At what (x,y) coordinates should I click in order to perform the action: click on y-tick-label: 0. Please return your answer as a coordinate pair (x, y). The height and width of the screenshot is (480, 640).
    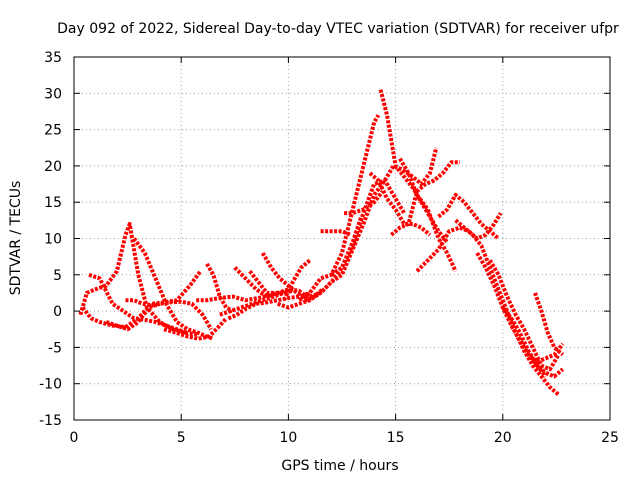
    Looking at the image, I should click on (57, 312).